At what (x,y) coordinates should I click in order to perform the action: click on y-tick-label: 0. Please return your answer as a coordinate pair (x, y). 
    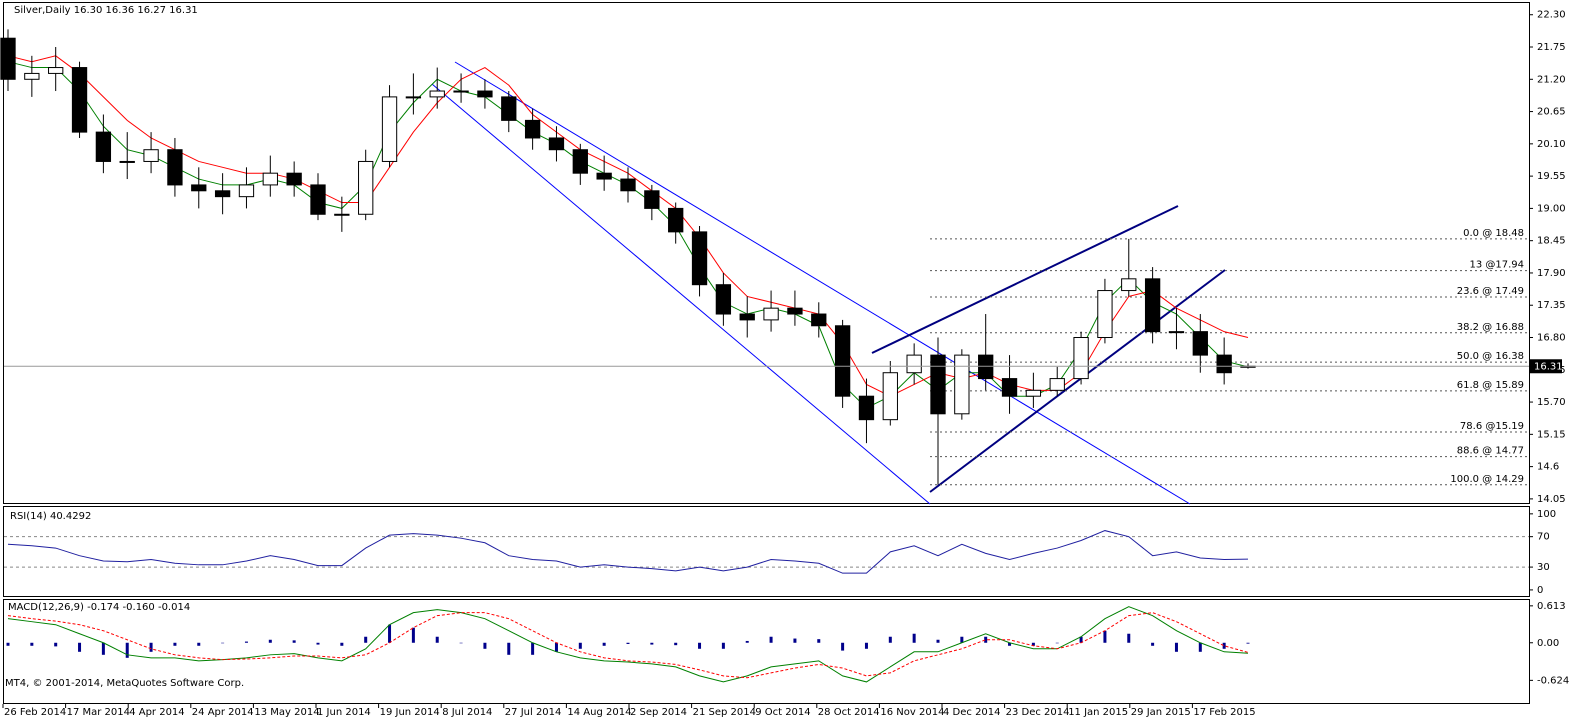
    Looking at the image, I should click on (1540, 590).